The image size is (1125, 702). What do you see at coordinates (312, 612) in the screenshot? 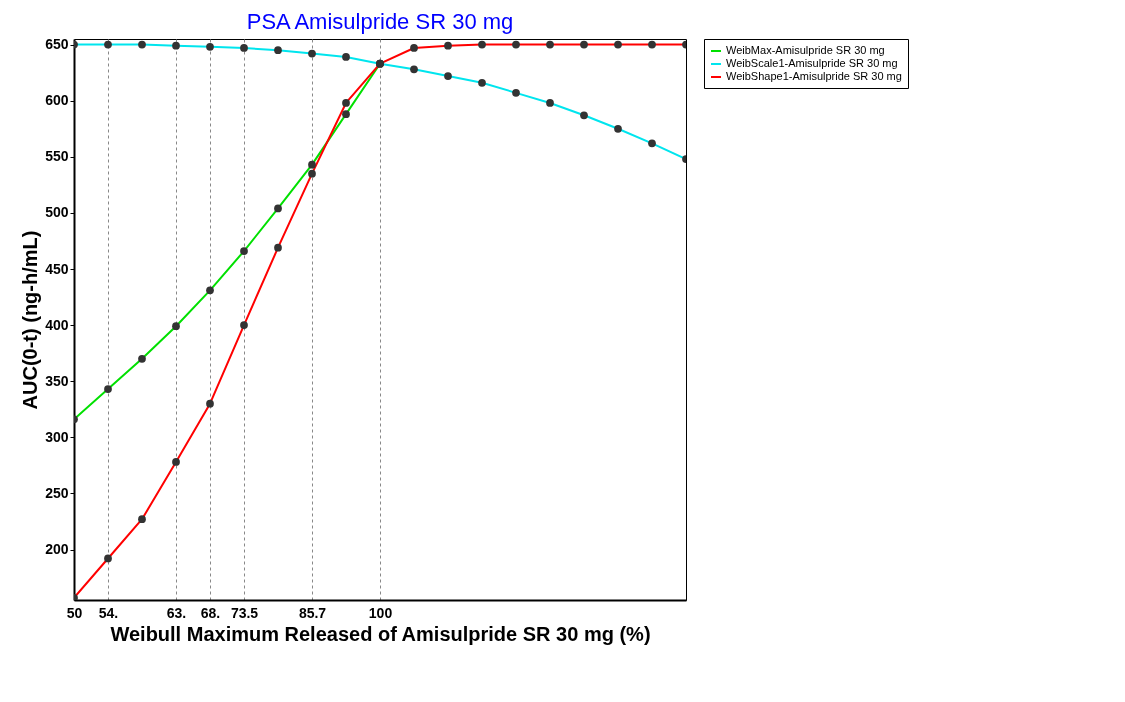
I see `x-tick-label: 85.7` at bounding box center [312, 612].